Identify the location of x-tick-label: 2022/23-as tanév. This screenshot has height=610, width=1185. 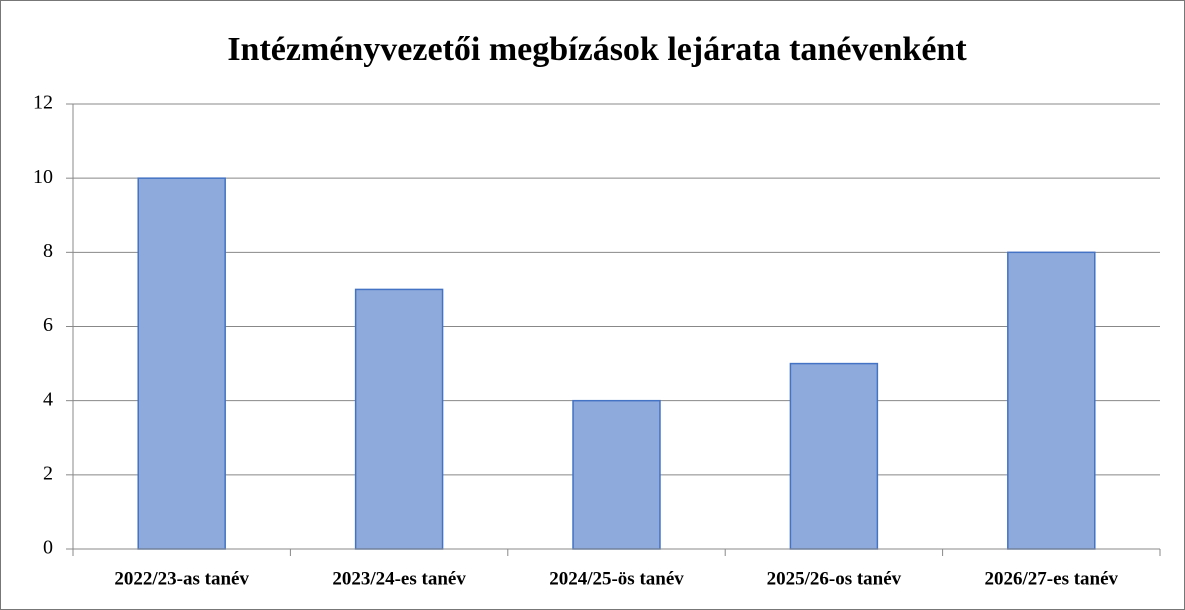
(181, 578).